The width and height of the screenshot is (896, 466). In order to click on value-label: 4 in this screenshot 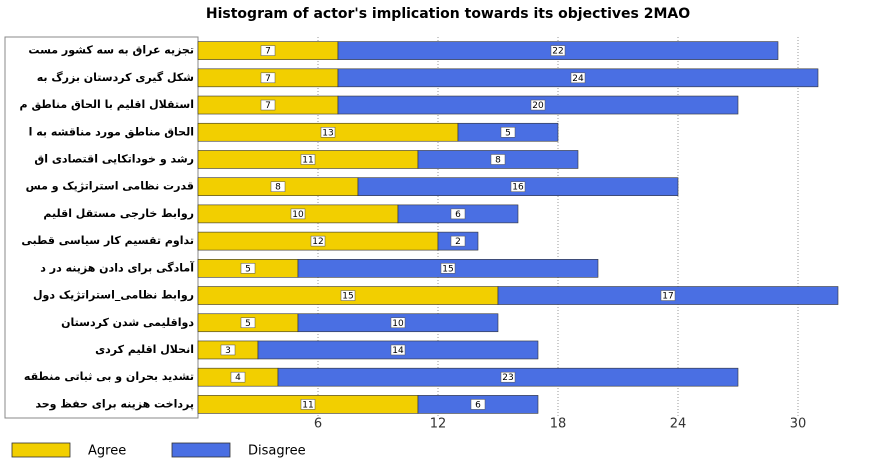, I will do `click(238, 378)`.